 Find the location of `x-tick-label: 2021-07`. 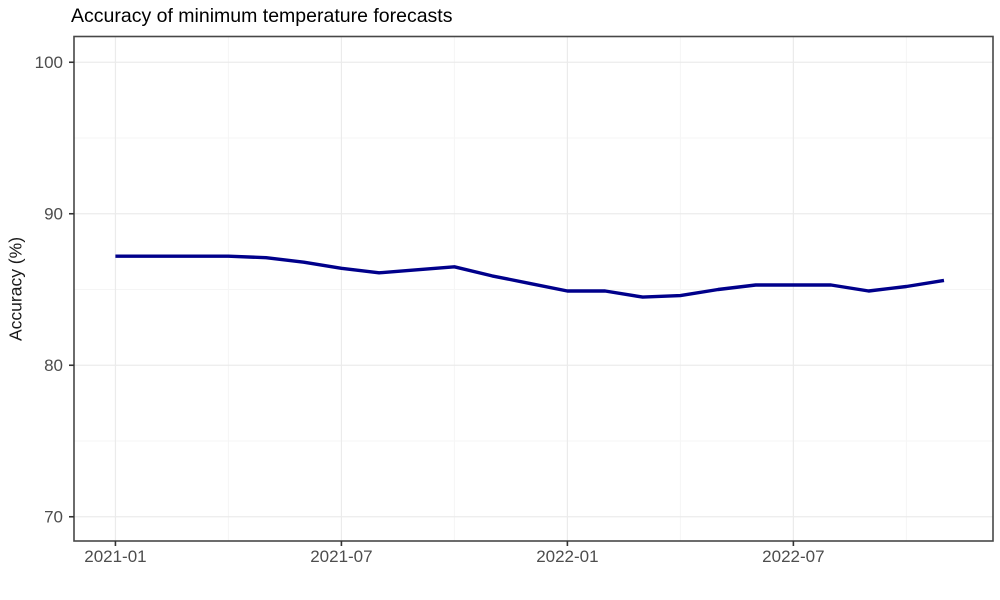

x-tick-label: 2021-07 is located at coordinates (341, 556).